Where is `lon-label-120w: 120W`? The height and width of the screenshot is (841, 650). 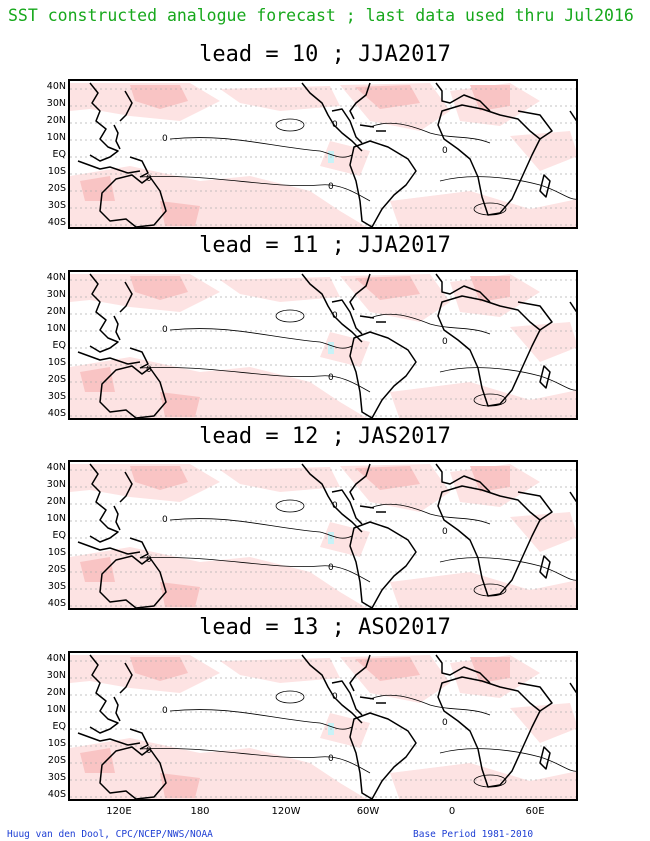
lon-label-120w: 120W is located at coordinates (286, 811).